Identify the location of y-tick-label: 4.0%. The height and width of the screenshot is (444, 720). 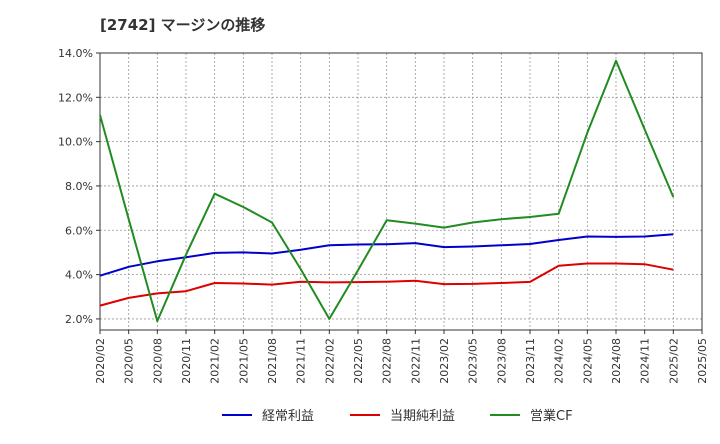
(79, 275).